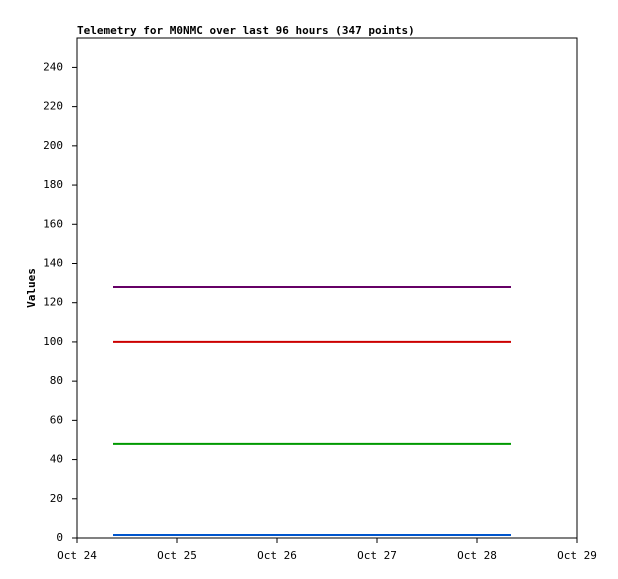 Image resolution: width=618 pixels, height=579 pixels. I want to click on y-tick-label: 140, so click(53, 262).